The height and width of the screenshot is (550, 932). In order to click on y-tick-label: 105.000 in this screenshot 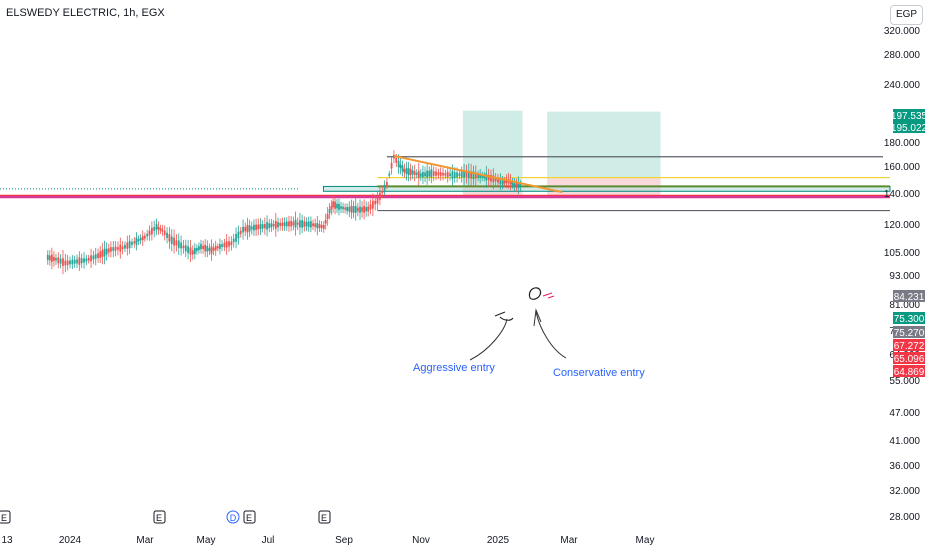, I will do `click(902, 253)`.